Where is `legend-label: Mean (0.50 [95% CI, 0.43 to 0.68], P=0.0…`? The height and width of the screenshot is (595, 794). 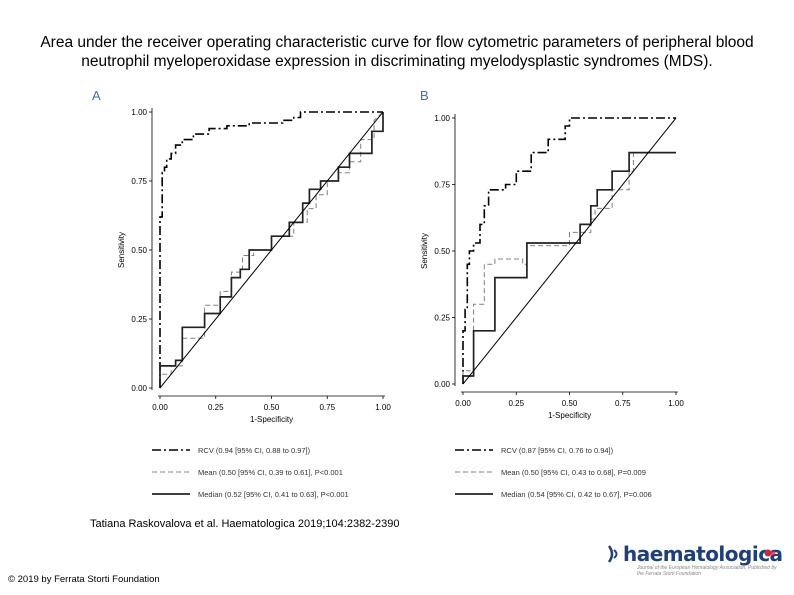 legend-label: Mean (0.50 [95% CI, 0.43 to 0.68], P=0.0… is located at coordinates (573, 472).